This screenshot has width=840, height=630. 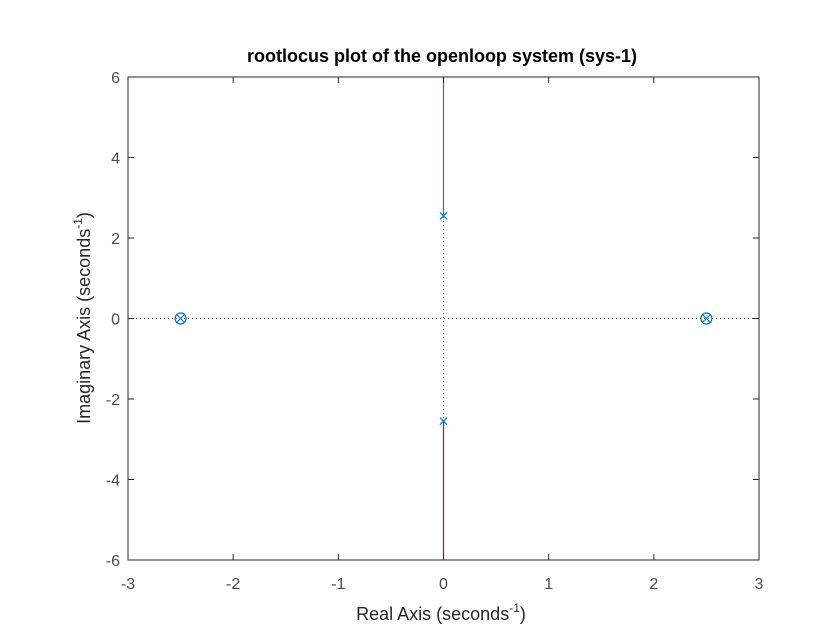 I want to click on y-tick-label: -2, so click(x=113, y=400).